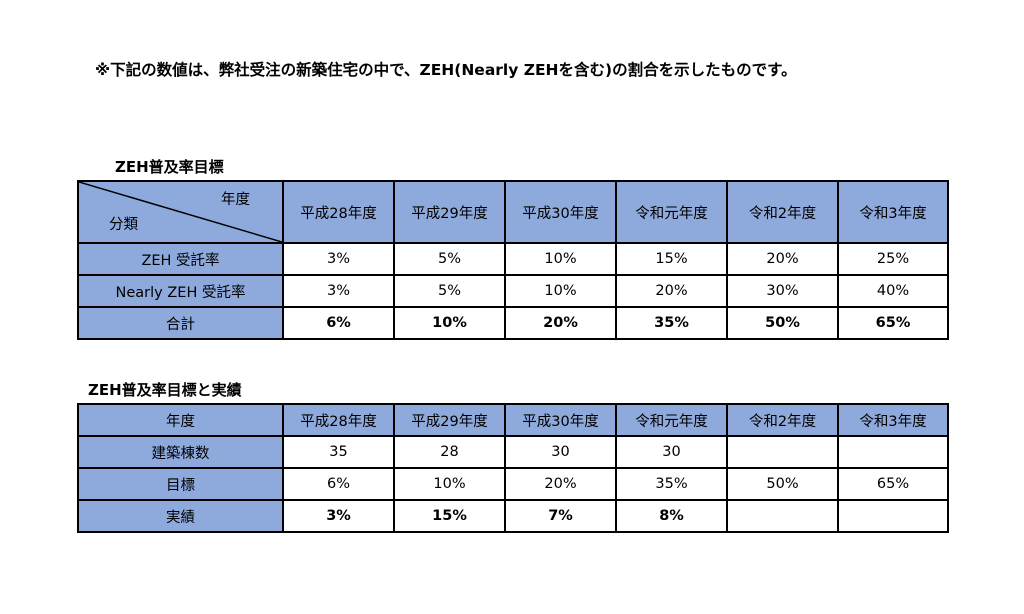  I want to click on table-row: ZEH 受託率 3% 5% 10% 15% 20% 25%, so click(513, 259).